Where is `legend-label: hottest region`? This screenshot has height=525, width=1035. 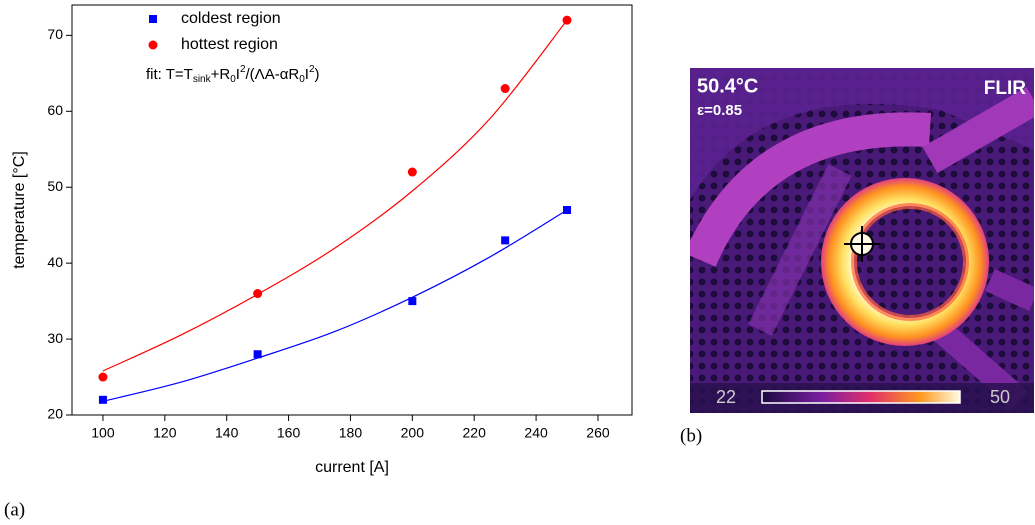
legend-label: hottest region is located at coordinates (229, 44).